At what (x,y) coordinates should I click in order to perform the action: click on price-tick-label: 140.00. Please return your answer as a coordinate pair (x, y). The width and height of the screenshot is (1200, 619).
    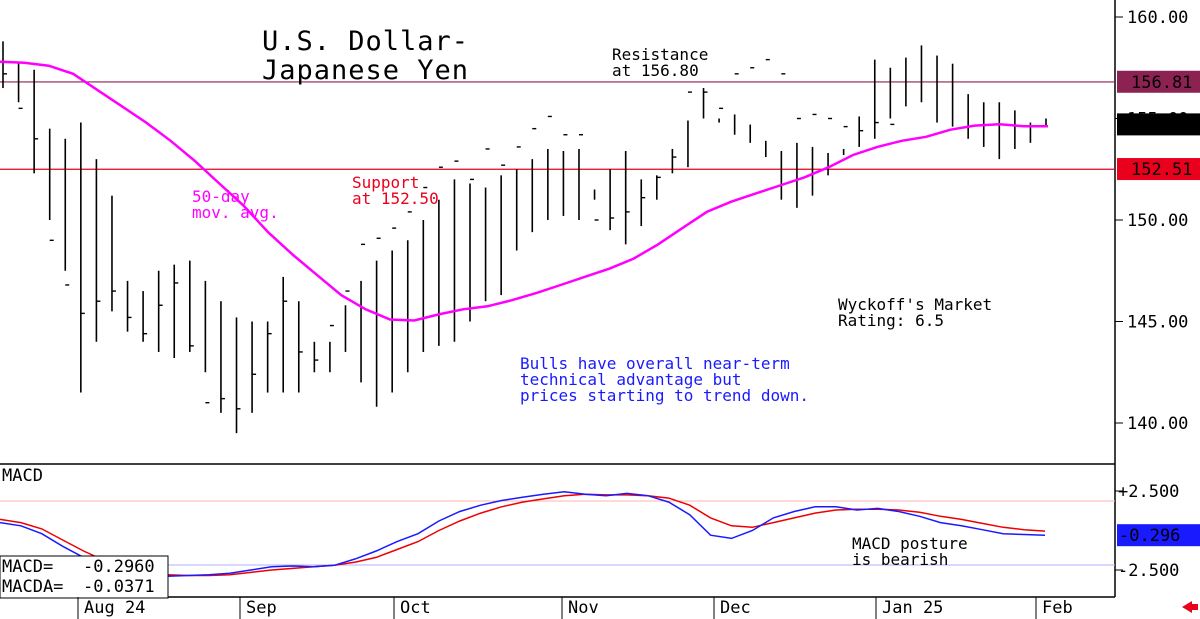
    Looking at the image, I should click on (1157, 424).